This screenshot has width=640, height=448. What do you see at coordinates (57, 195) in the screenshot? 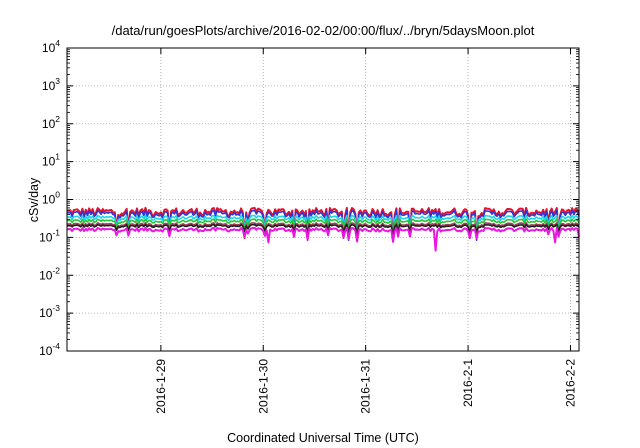
I see `y-tick-exponent: 0` at bounding box center [57, 195].